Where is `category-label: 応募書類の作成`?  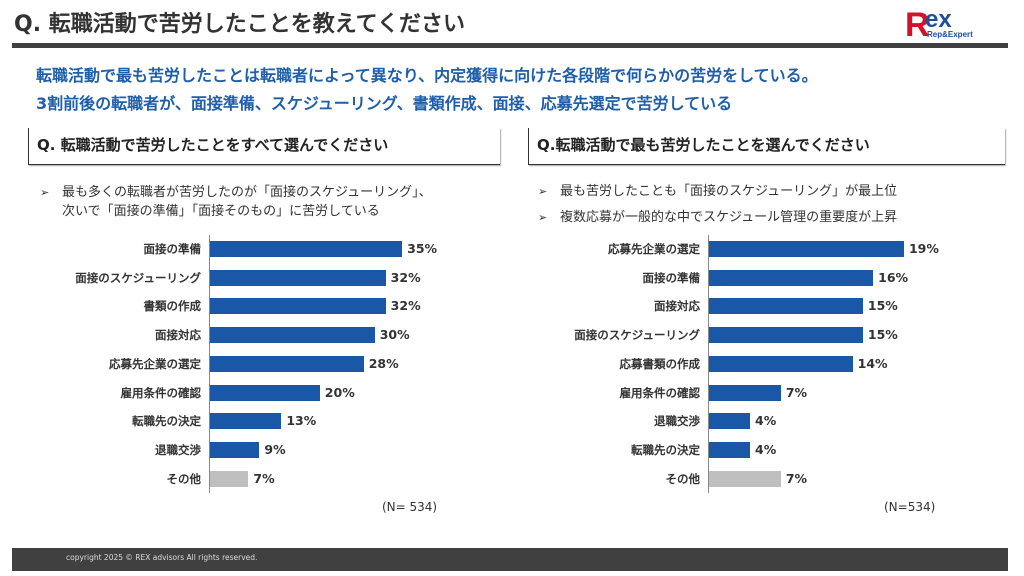 category-label: 応募書類の作成 is located at coordinates (660, 363).